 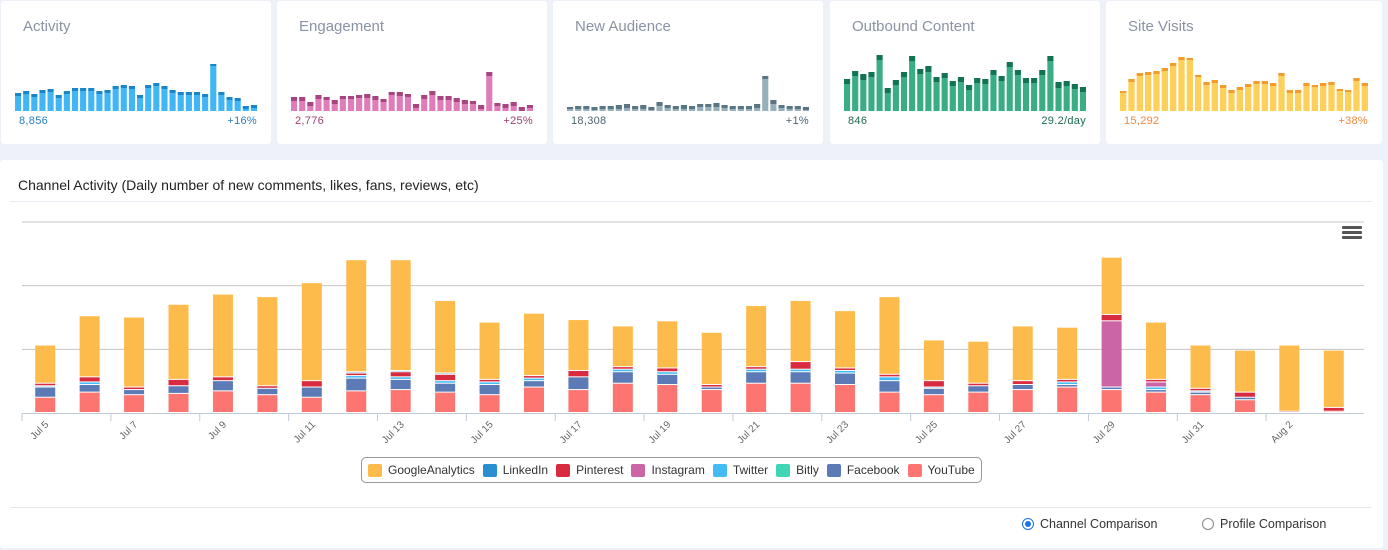 What do you see at coordinates (1028, 524) in the screenshot?
I see `radio-button-checked` at bounding box center [1028, 524].